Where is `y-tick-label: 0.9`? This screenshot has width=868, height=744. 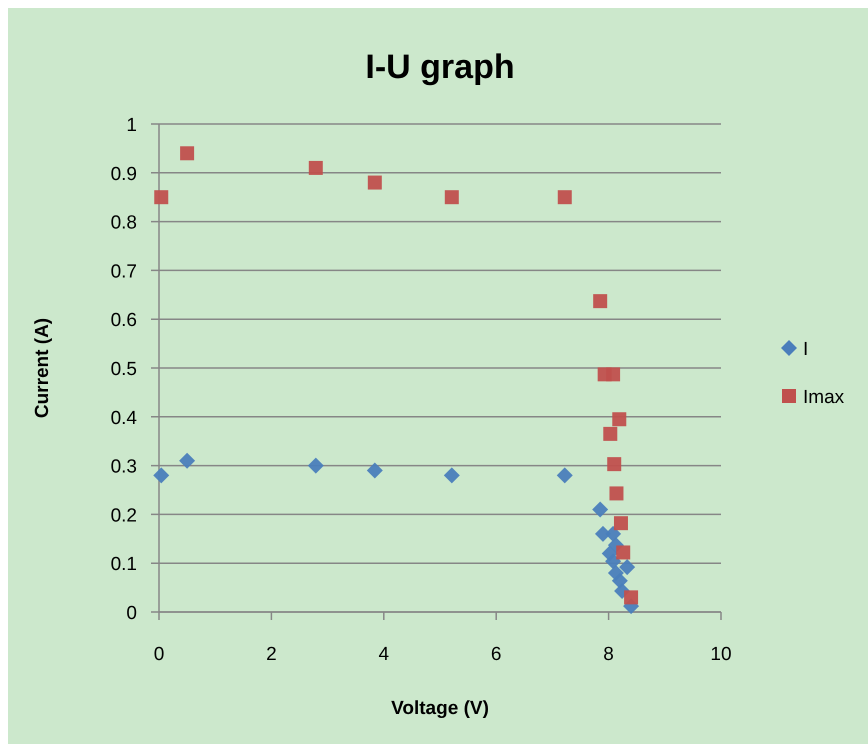
y-tick-label: 0.9 is located at coordinates (123, 174).